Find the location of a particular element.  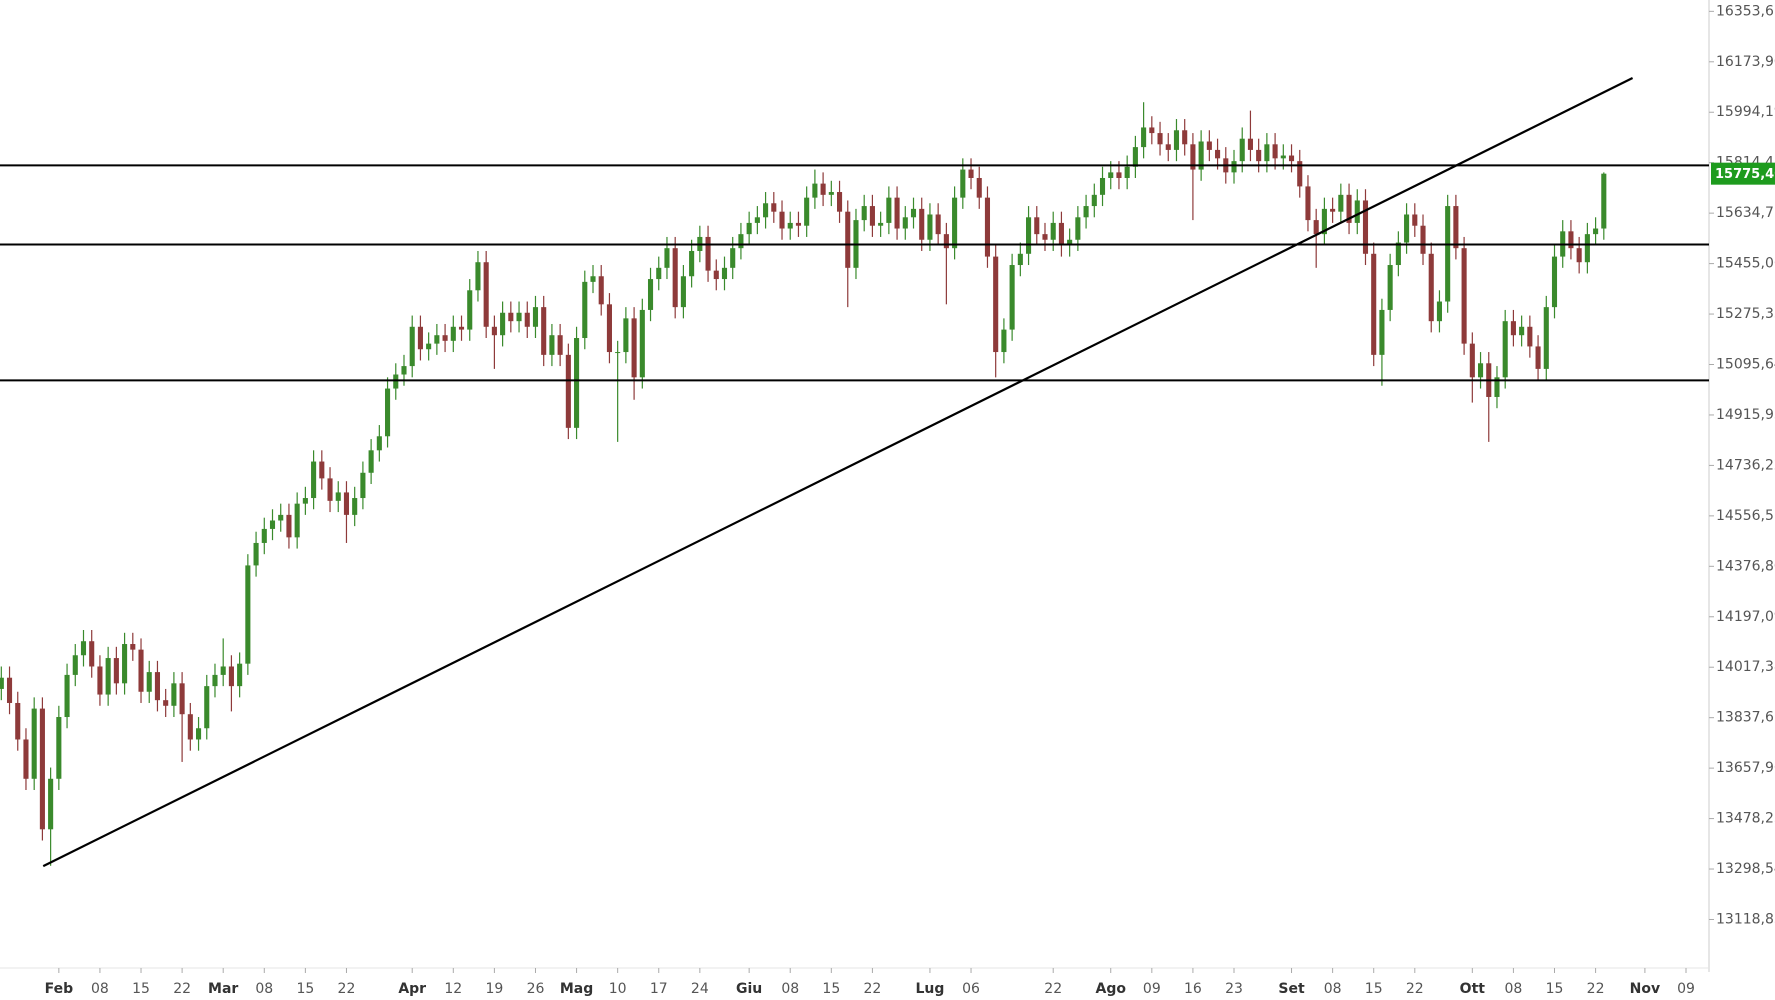

x-tick-label: Mar is located at coordinates (223, 989).